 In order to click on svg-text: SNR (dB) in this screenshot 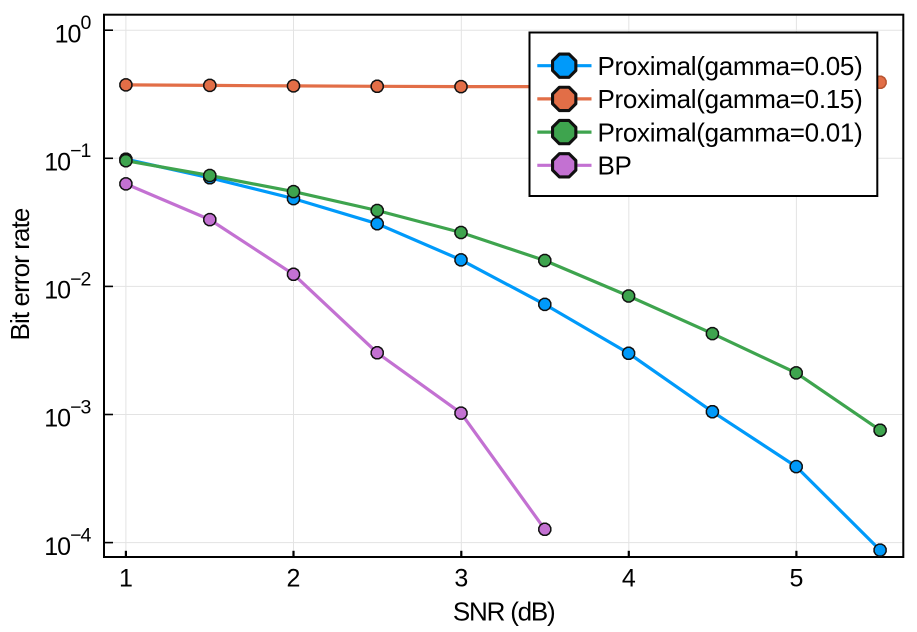, I will do `click(504, 612)`.